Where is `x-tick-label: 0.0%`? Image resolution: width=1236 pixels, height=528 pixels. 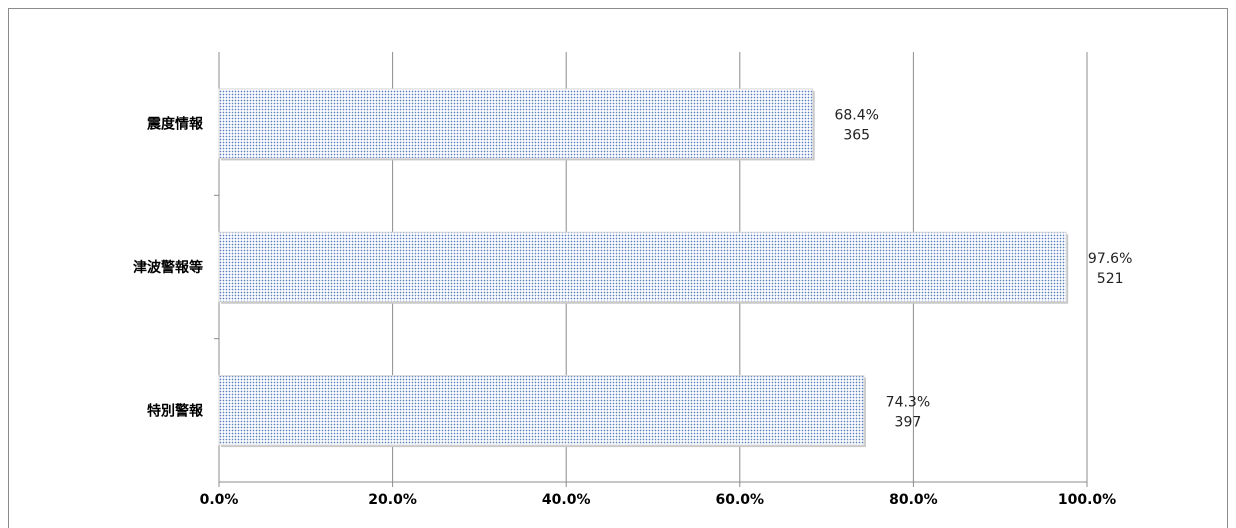 x-tick-label: 0.0% is located at coordinates (219, 500).